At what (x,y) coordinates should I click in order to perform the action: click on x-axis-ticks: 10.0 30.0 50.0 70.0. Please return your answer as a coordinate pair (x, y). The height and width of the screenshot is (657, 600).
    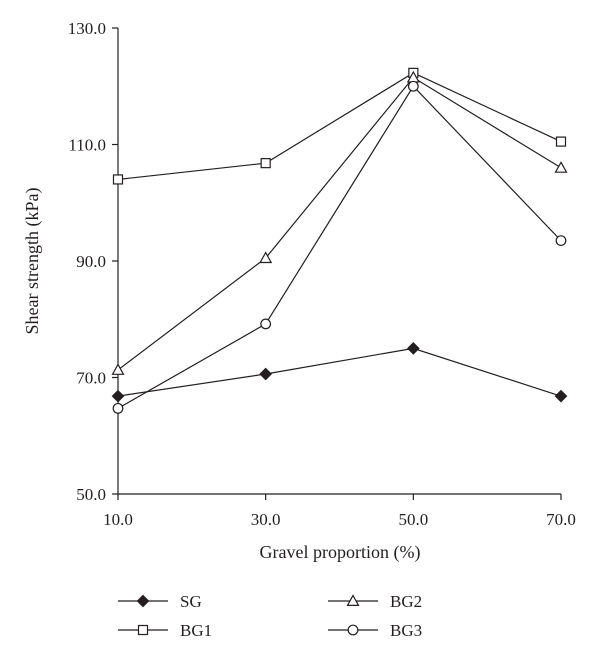
    Looking at the image, I should click on (339, 511).